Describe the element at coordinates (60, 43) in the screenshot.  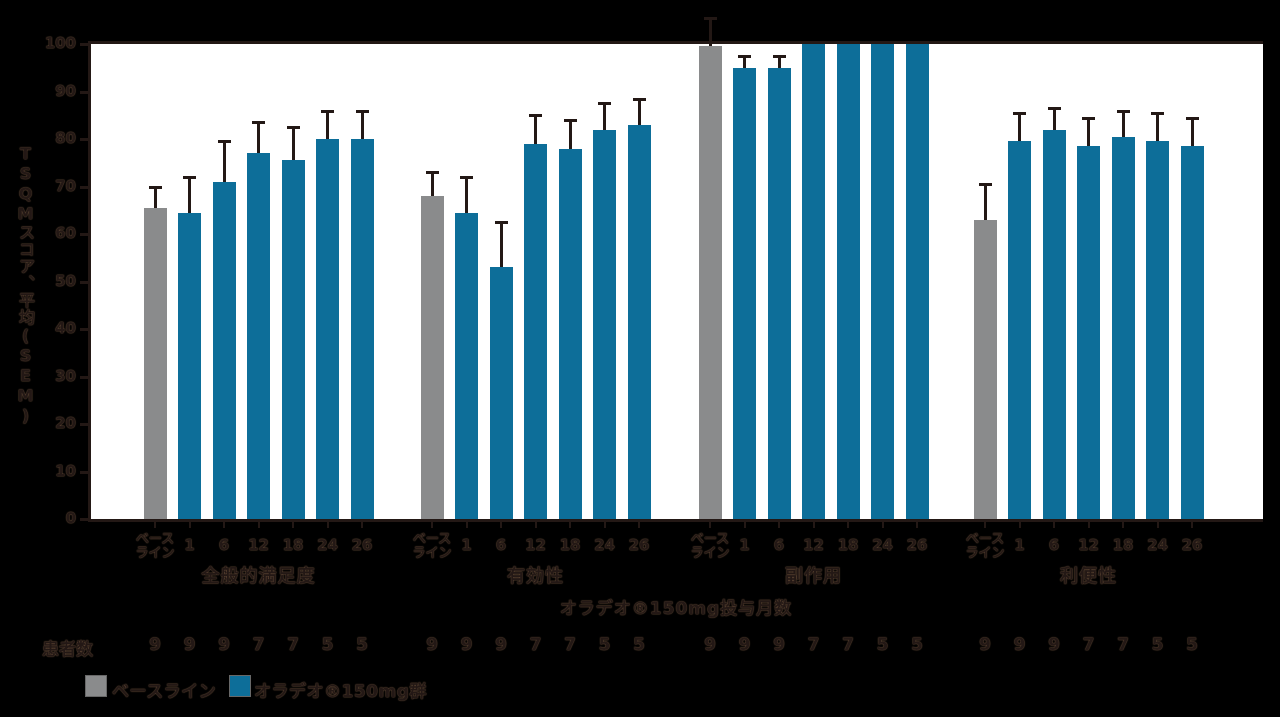
I see `y-tick-label: 100` at that location.